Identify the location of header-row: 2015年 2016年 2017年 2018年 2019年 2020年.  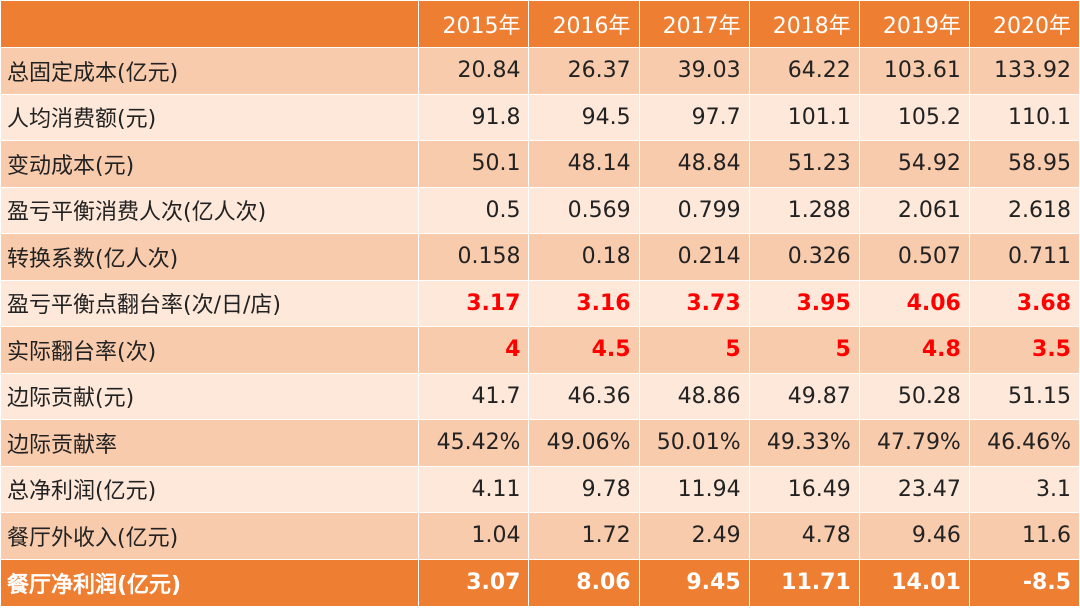
(540, 24).